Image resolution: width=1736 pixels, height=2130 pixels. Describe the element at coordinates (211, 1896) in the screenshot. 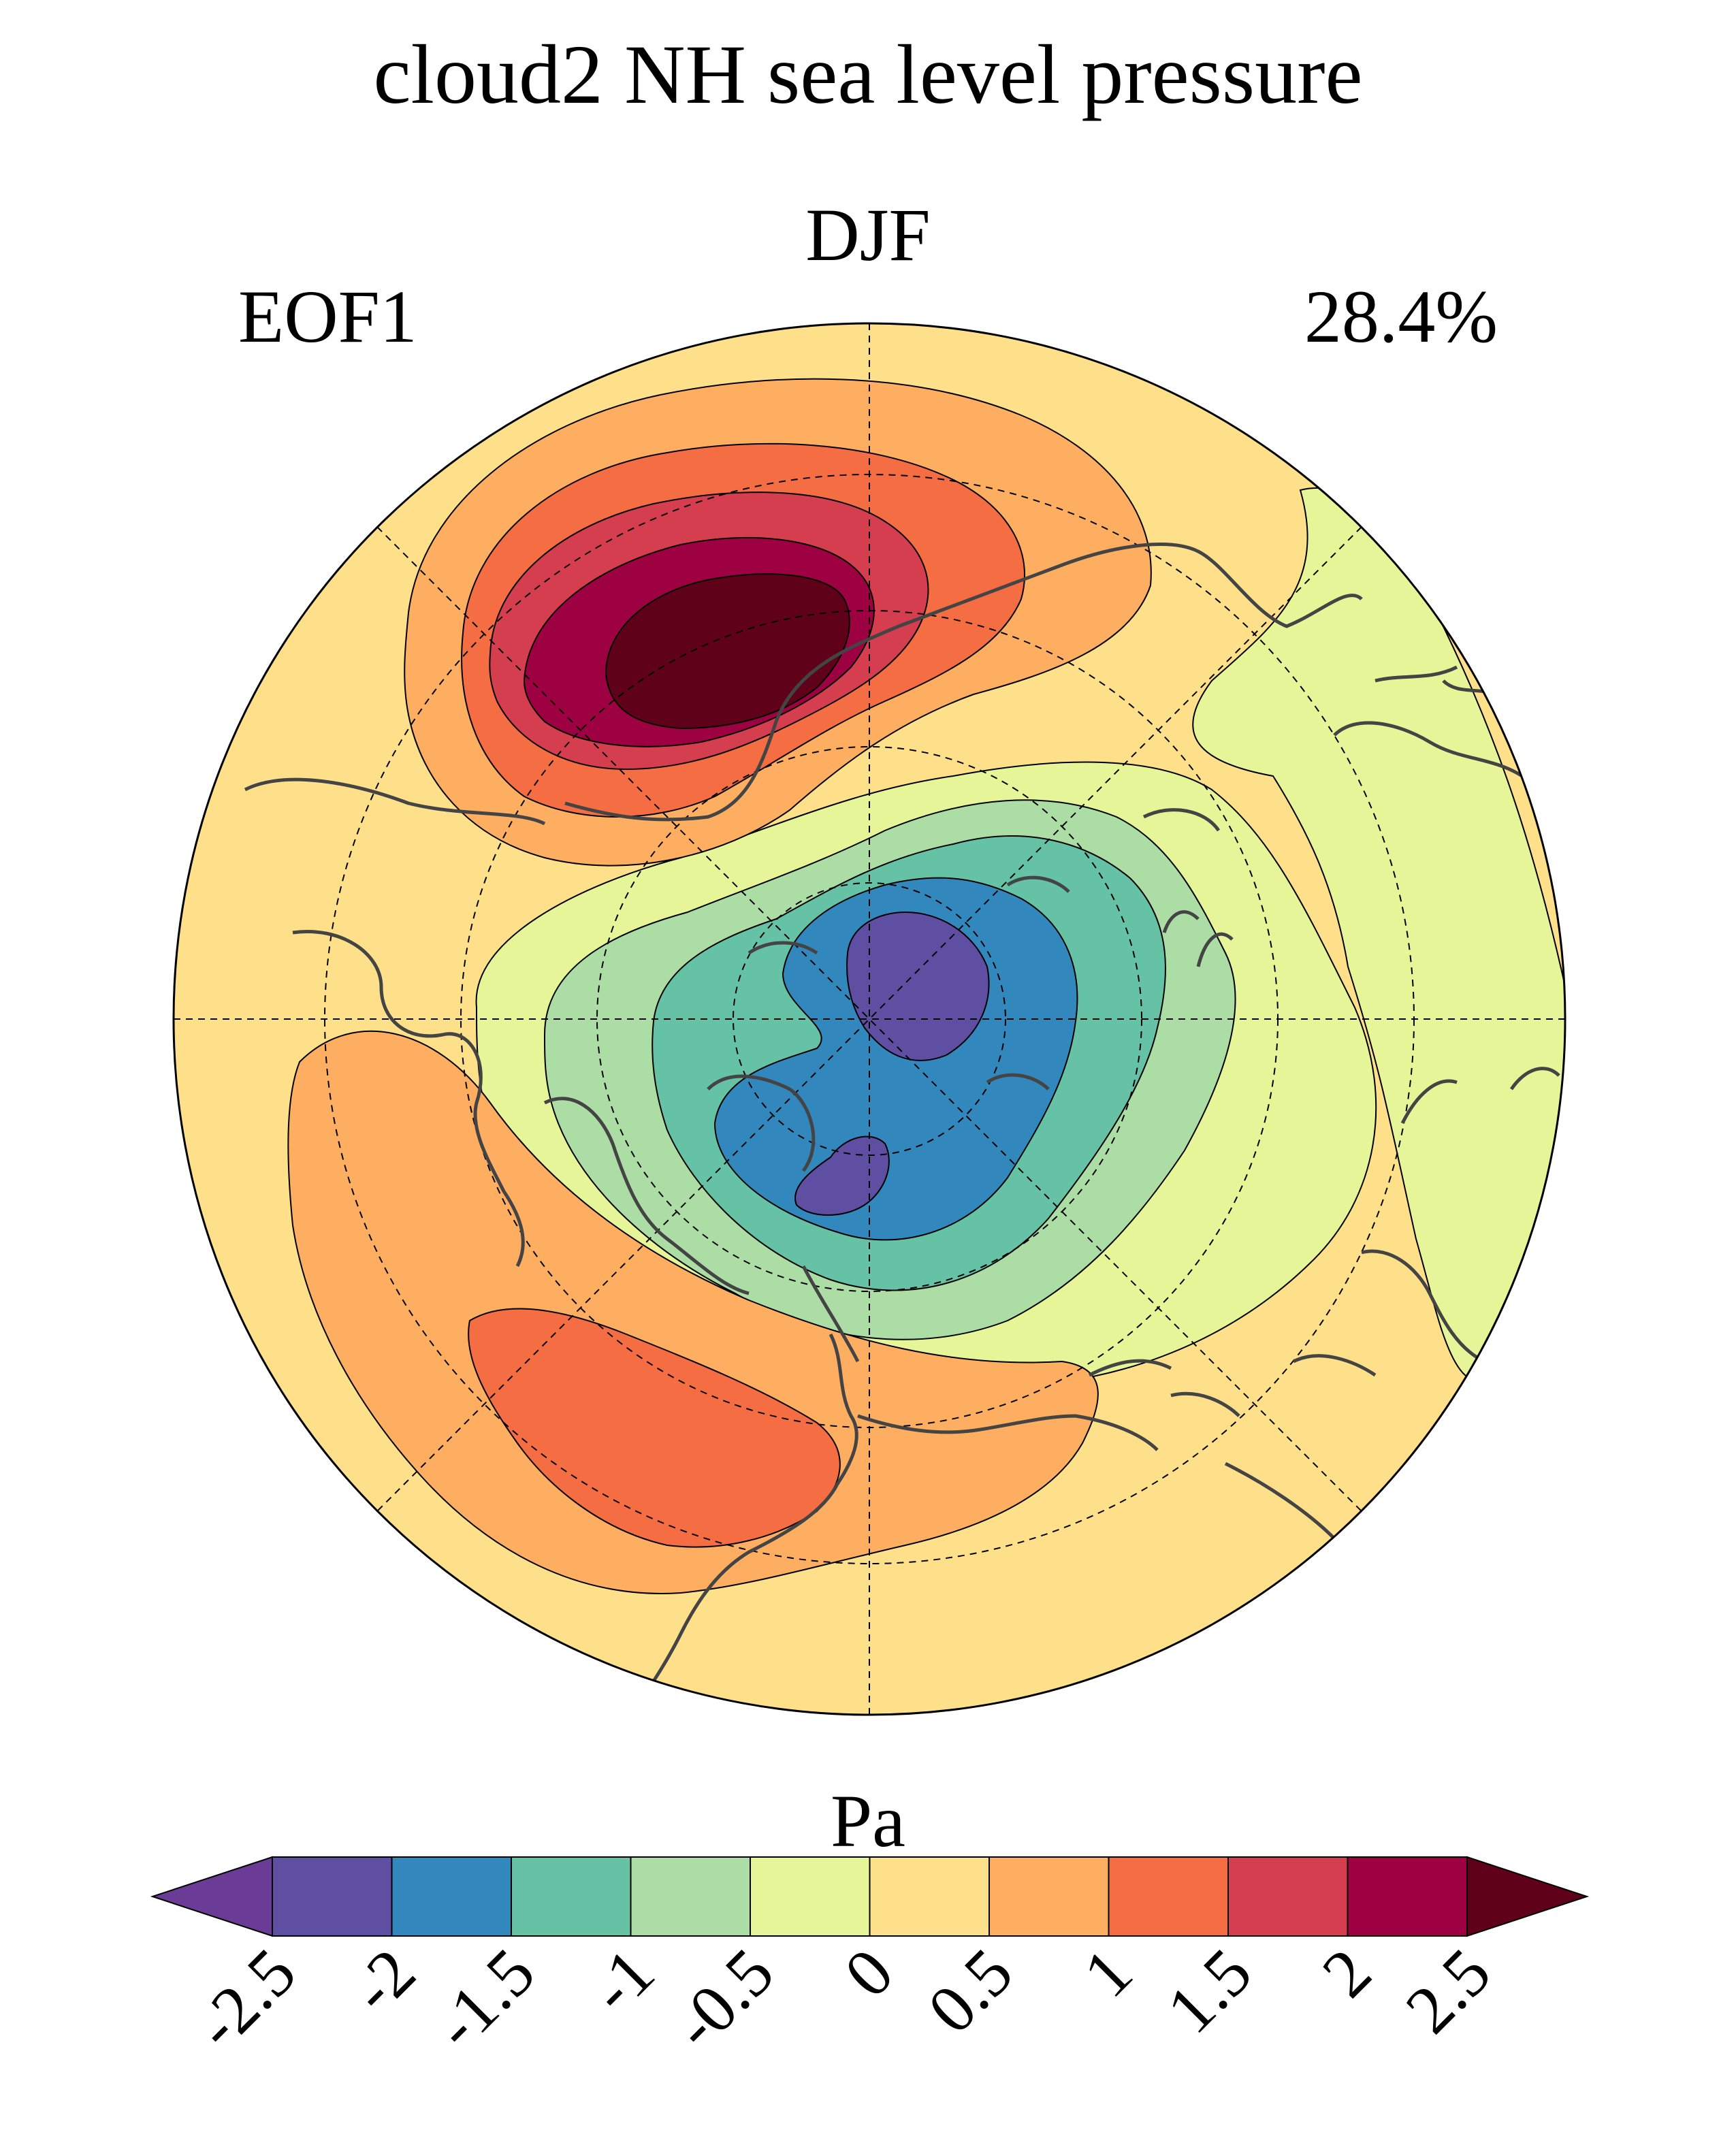

I see `colorbar-extend-low` at that location.